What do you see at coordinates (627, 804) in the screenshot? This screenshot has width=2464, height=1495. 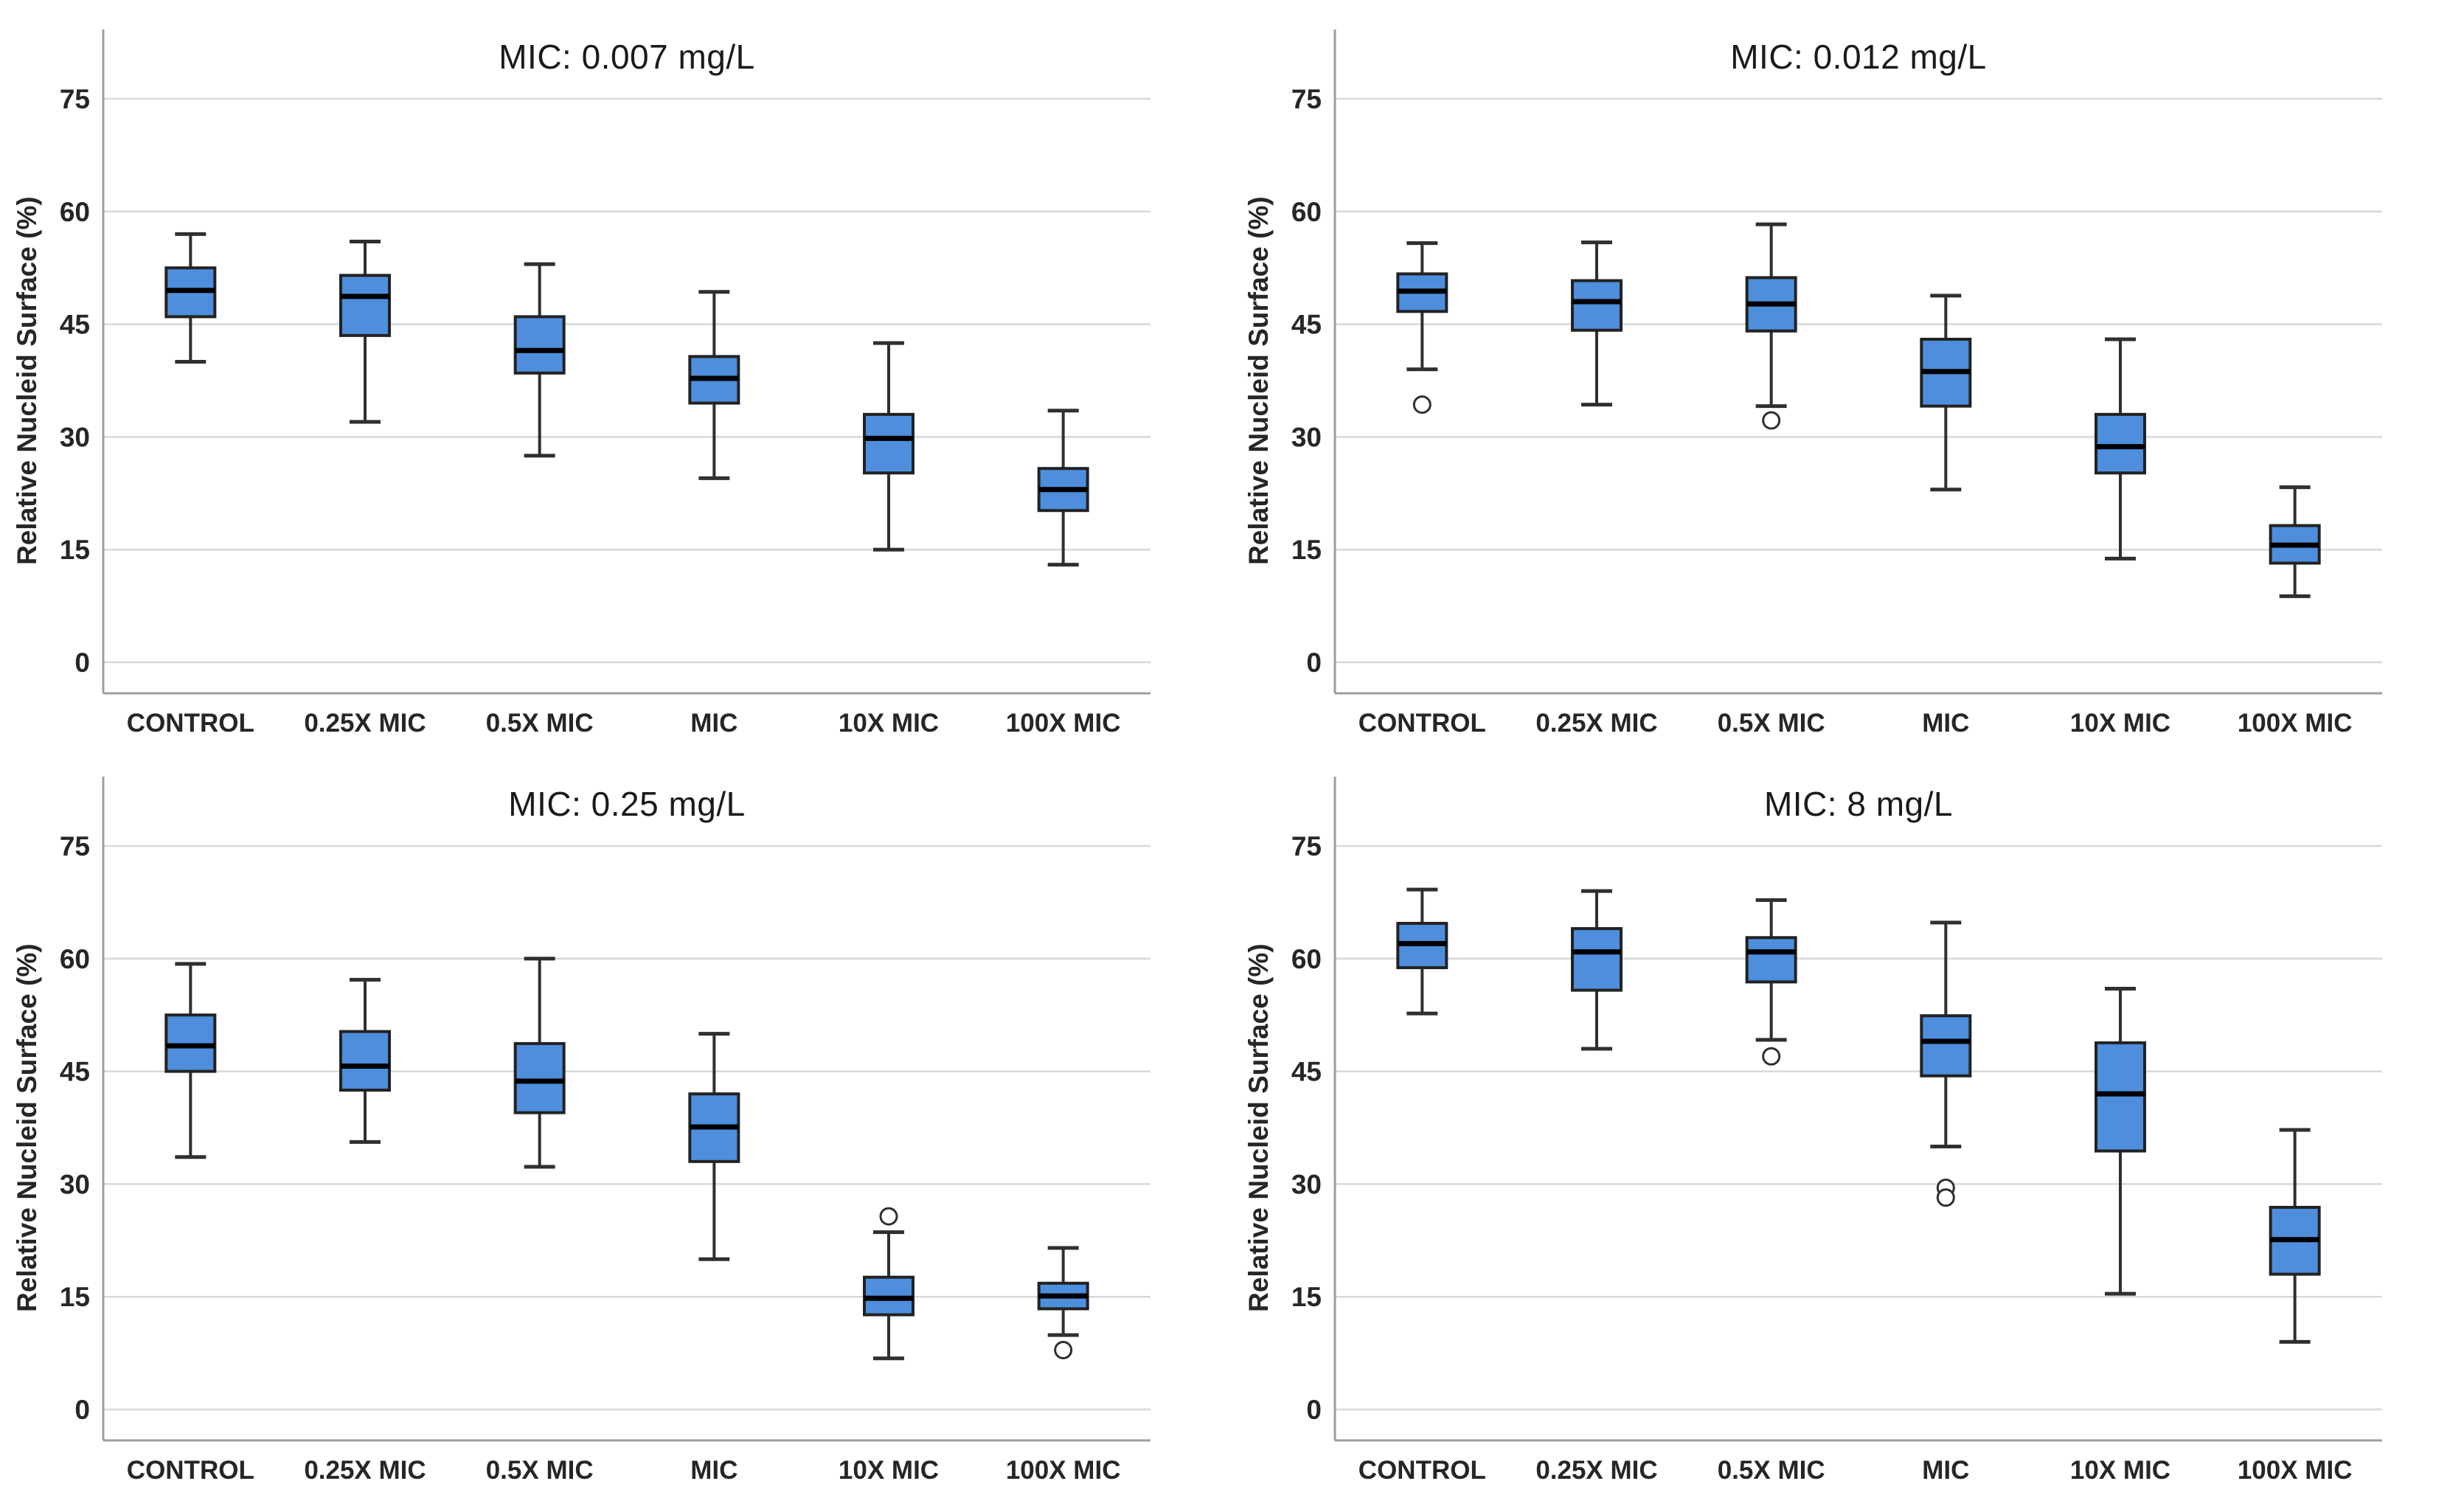 I see `panel-title: MIC: 0.25 mg/L` at bounding box center [627, 804].